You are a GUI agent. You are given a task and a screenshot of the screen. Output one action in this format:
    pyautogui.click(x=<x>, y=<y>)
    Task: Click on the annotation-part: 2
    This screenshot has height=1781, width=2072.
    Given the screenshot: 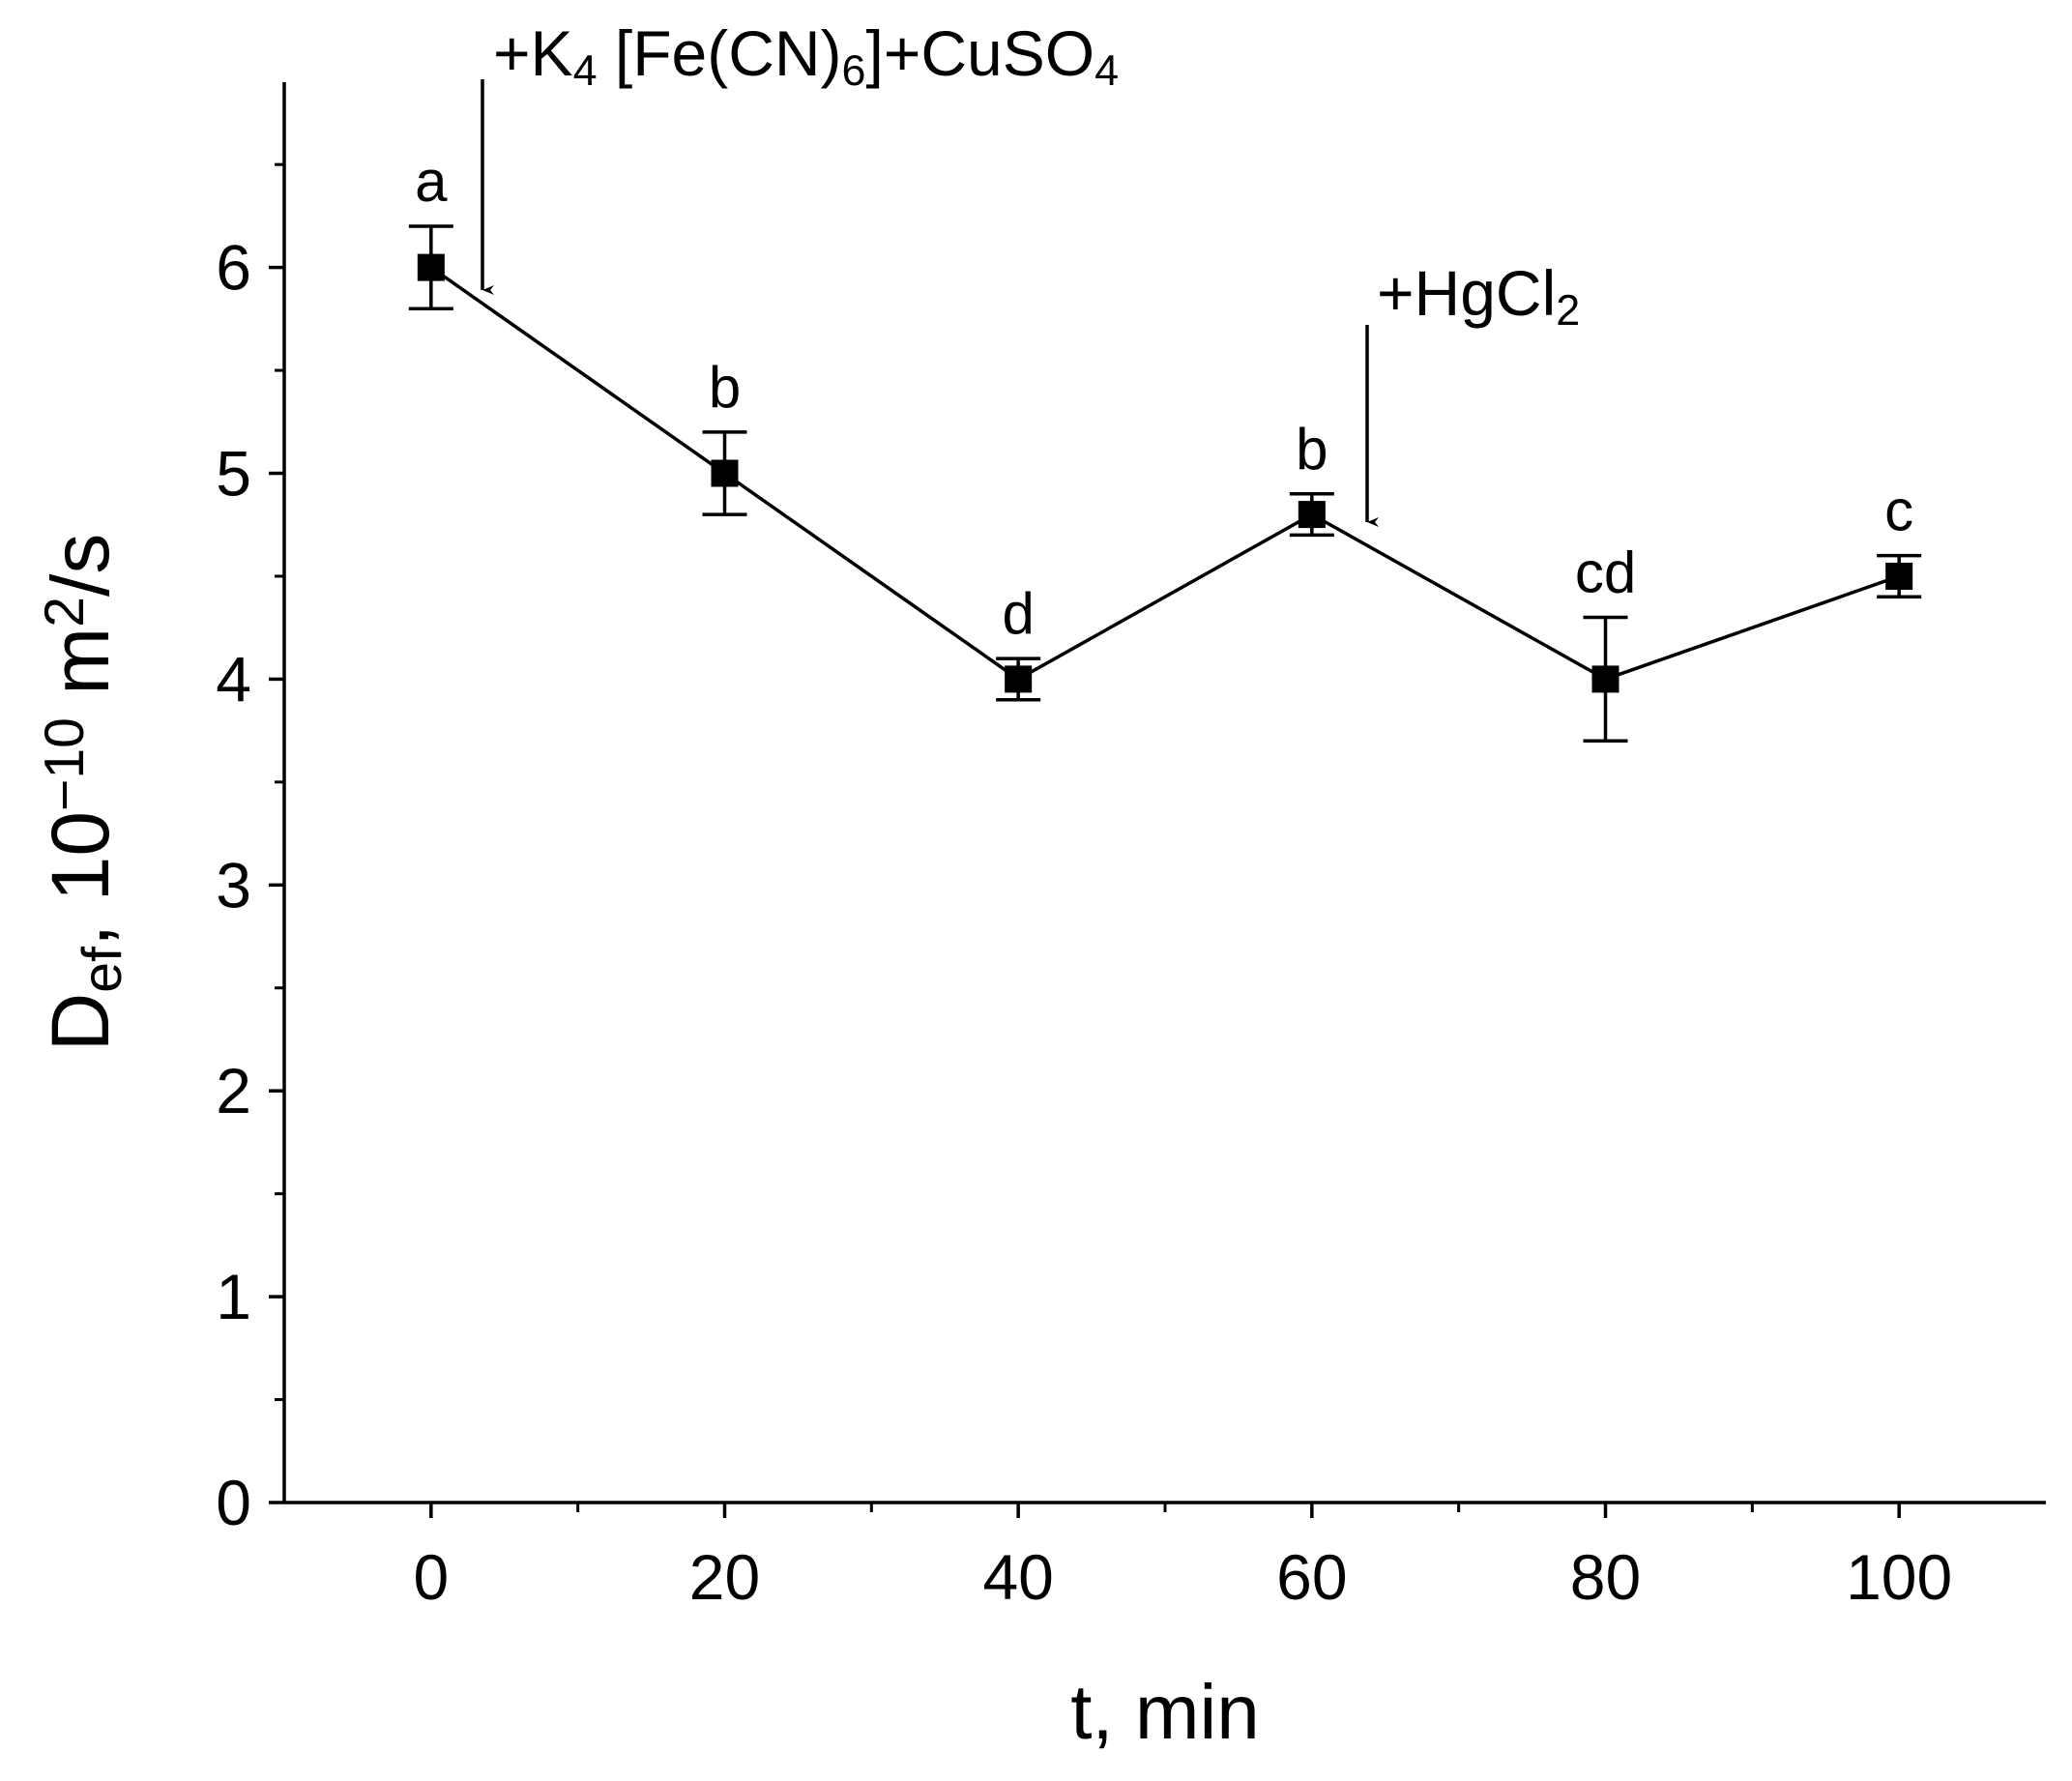 What is the action you would take?
    pyautogui.click(x=1568, y=310)
    